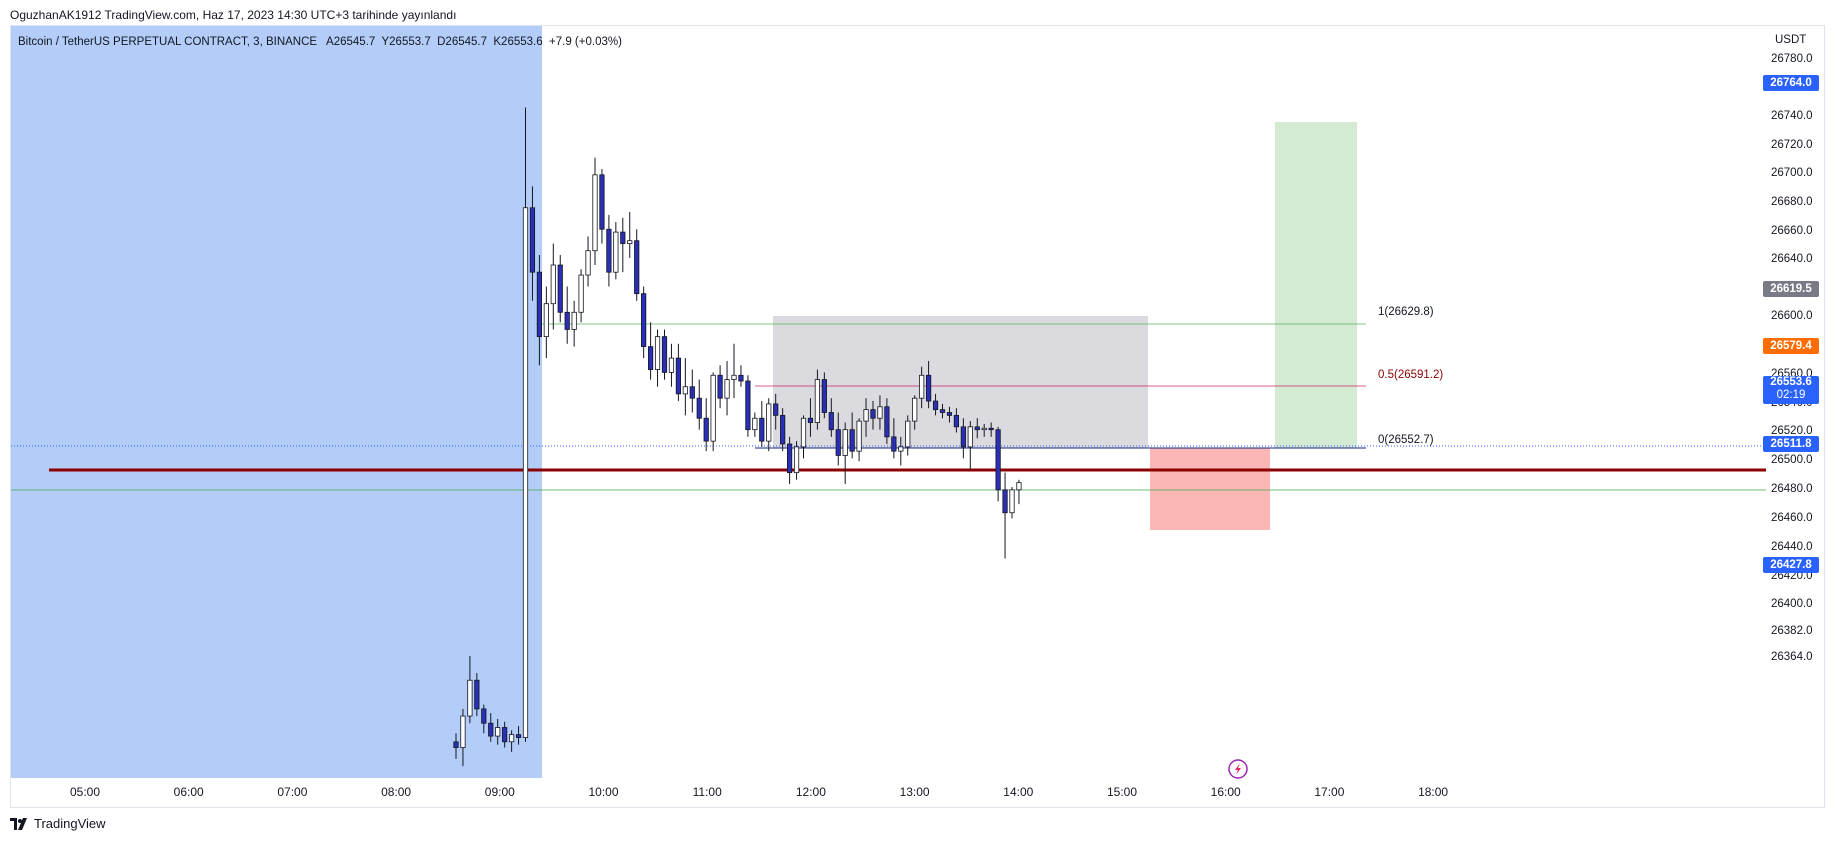  Describe the element at coordinates (1792, 316) in the screenshot. I see `price-tick-label: 26600.0` at that location.